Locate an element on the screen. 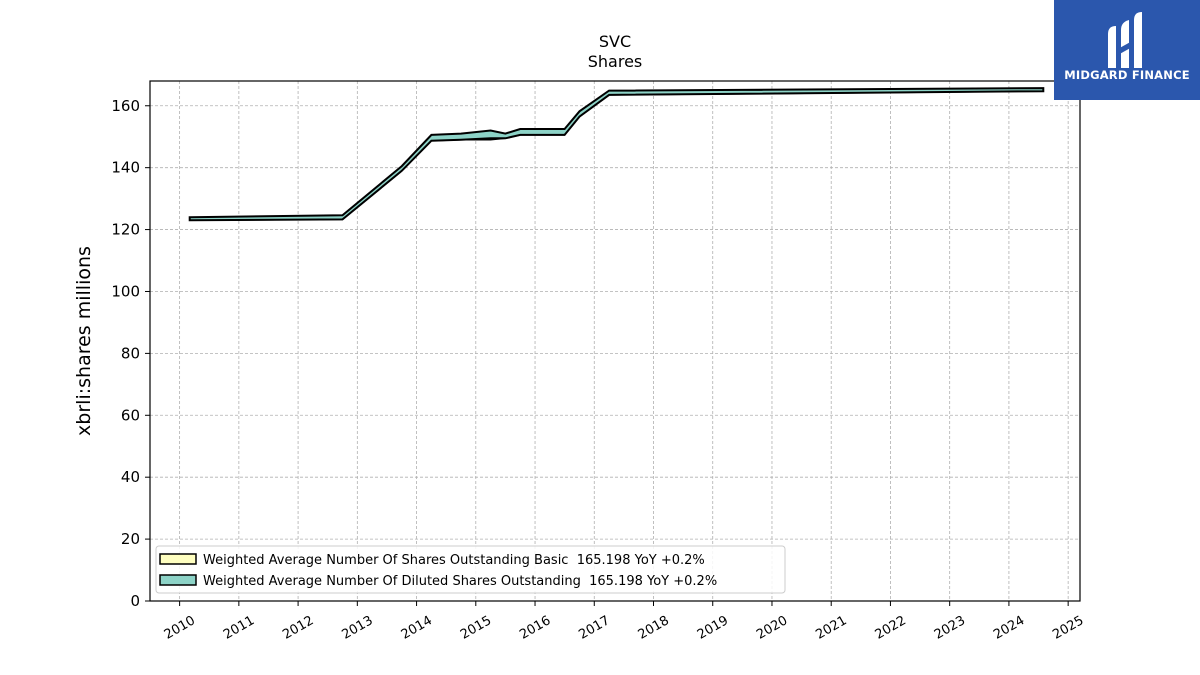 The image size is (1200, 675). y-tick-label: 100 is located at coordinates (125, 291).